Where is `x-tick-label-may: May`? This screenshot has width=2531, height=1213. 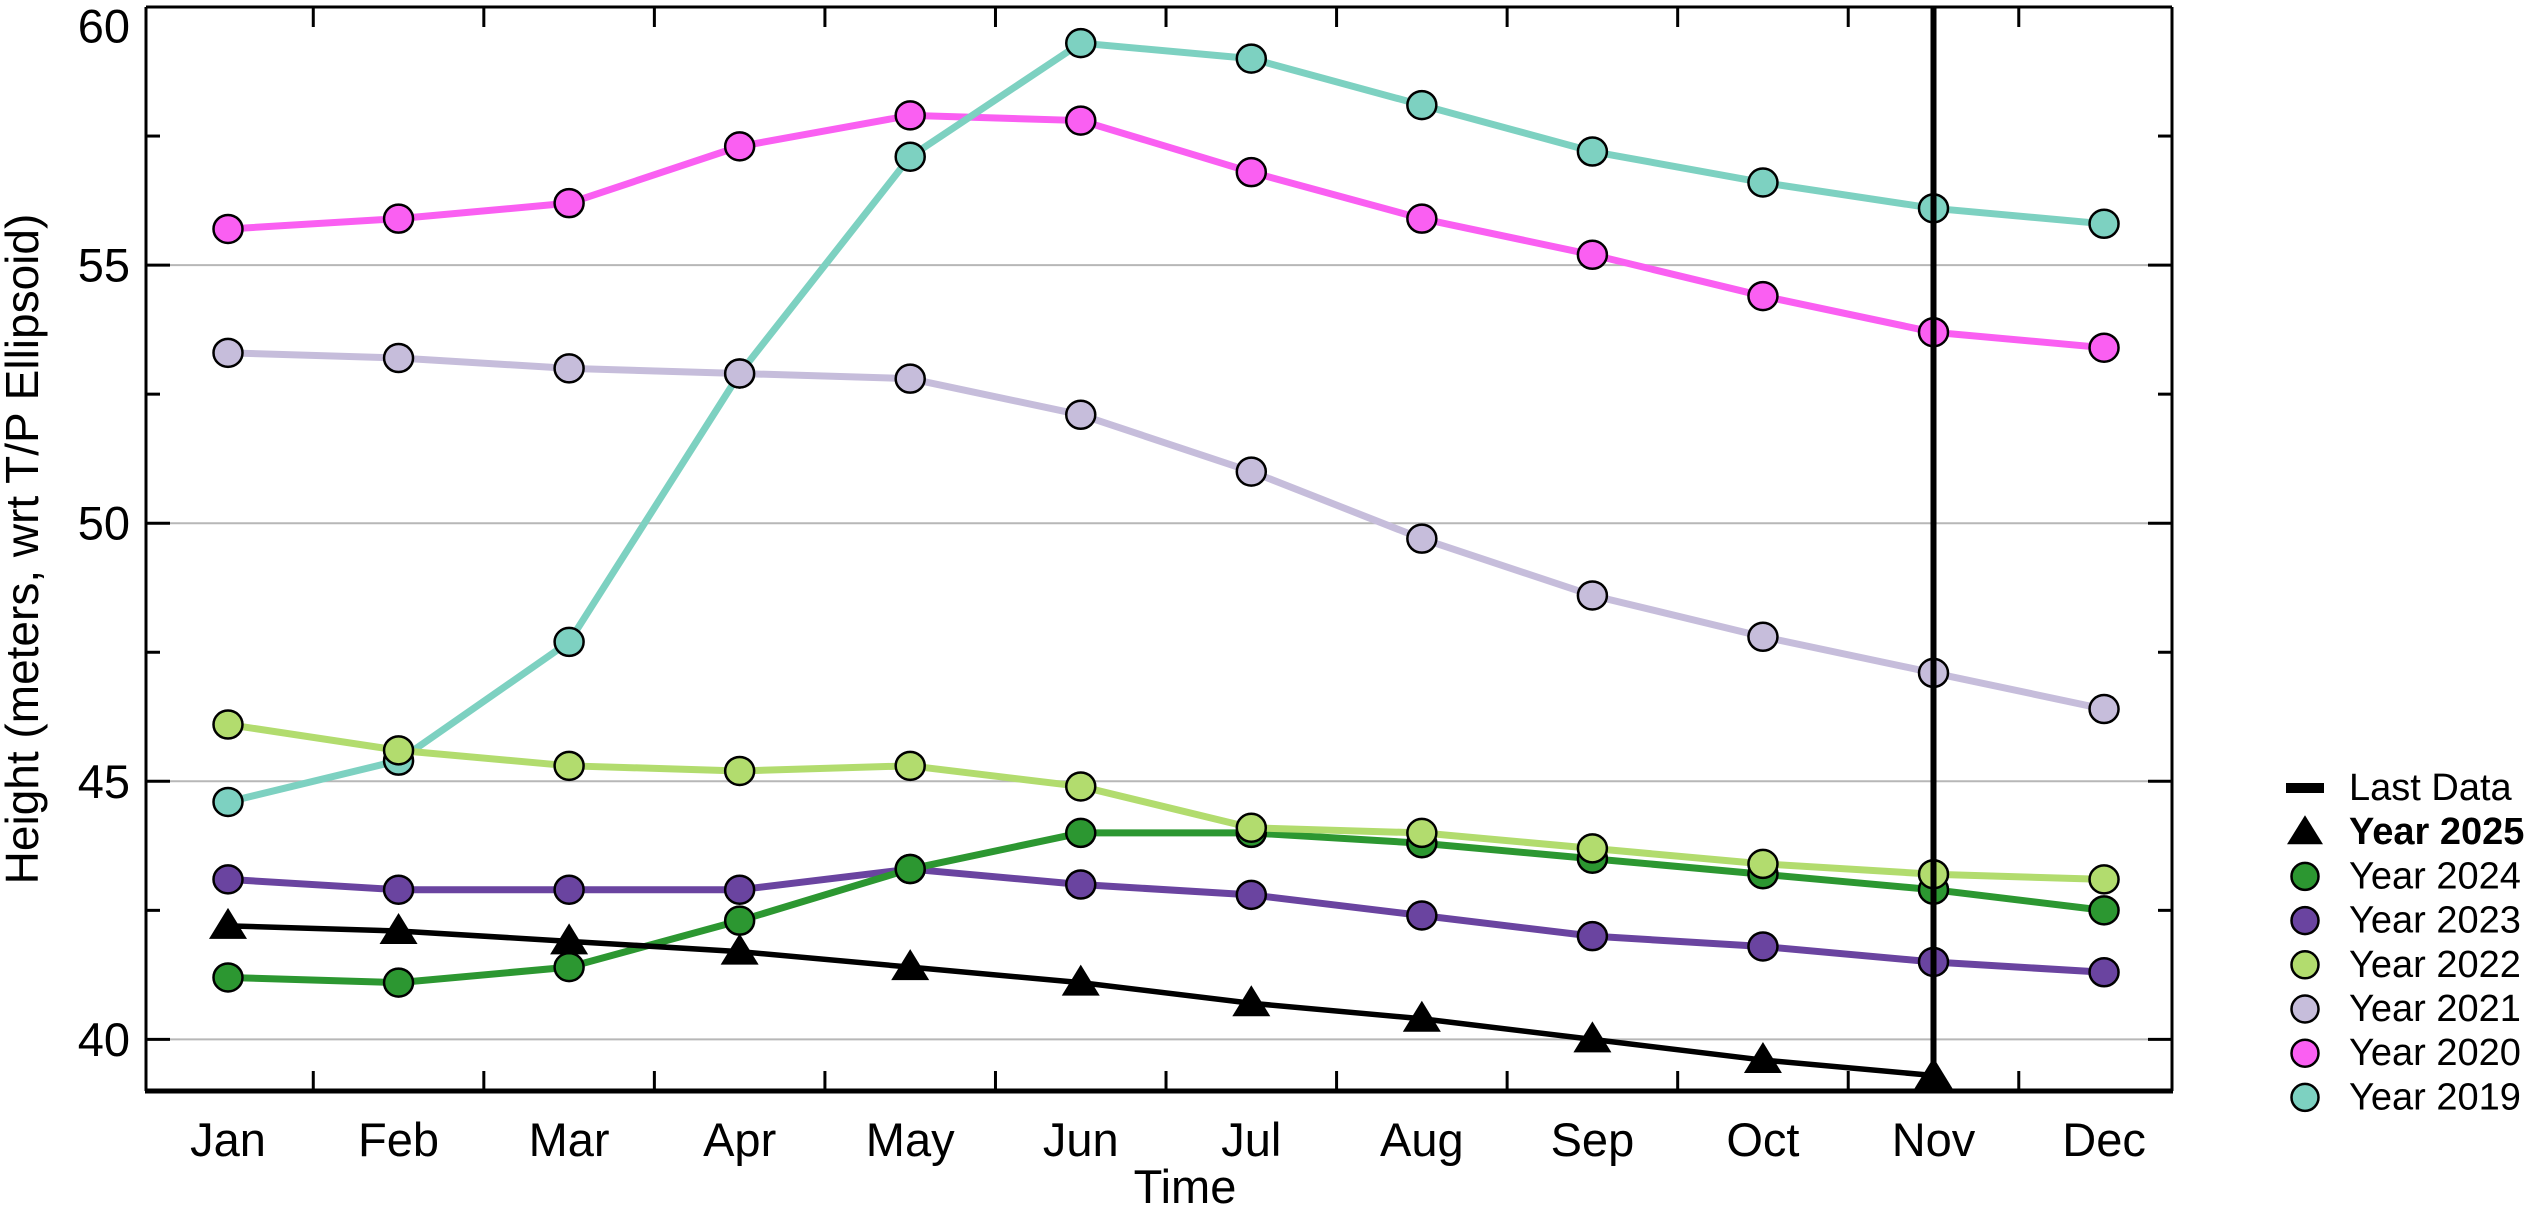 x-tick-label-may: May is located at coordinates (910, 1139).